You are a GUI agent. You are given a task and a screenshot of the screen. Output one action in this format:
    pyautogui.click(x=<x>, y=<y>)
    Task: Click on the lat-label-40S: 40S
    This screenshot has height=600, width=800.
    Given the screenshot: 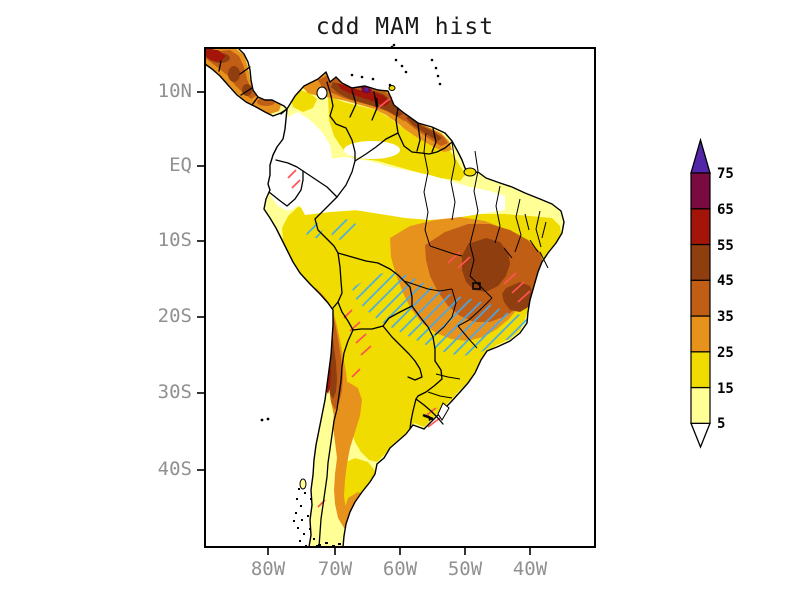 What is the action you would take?
    pyautogui.click(x=174, y=469)
    